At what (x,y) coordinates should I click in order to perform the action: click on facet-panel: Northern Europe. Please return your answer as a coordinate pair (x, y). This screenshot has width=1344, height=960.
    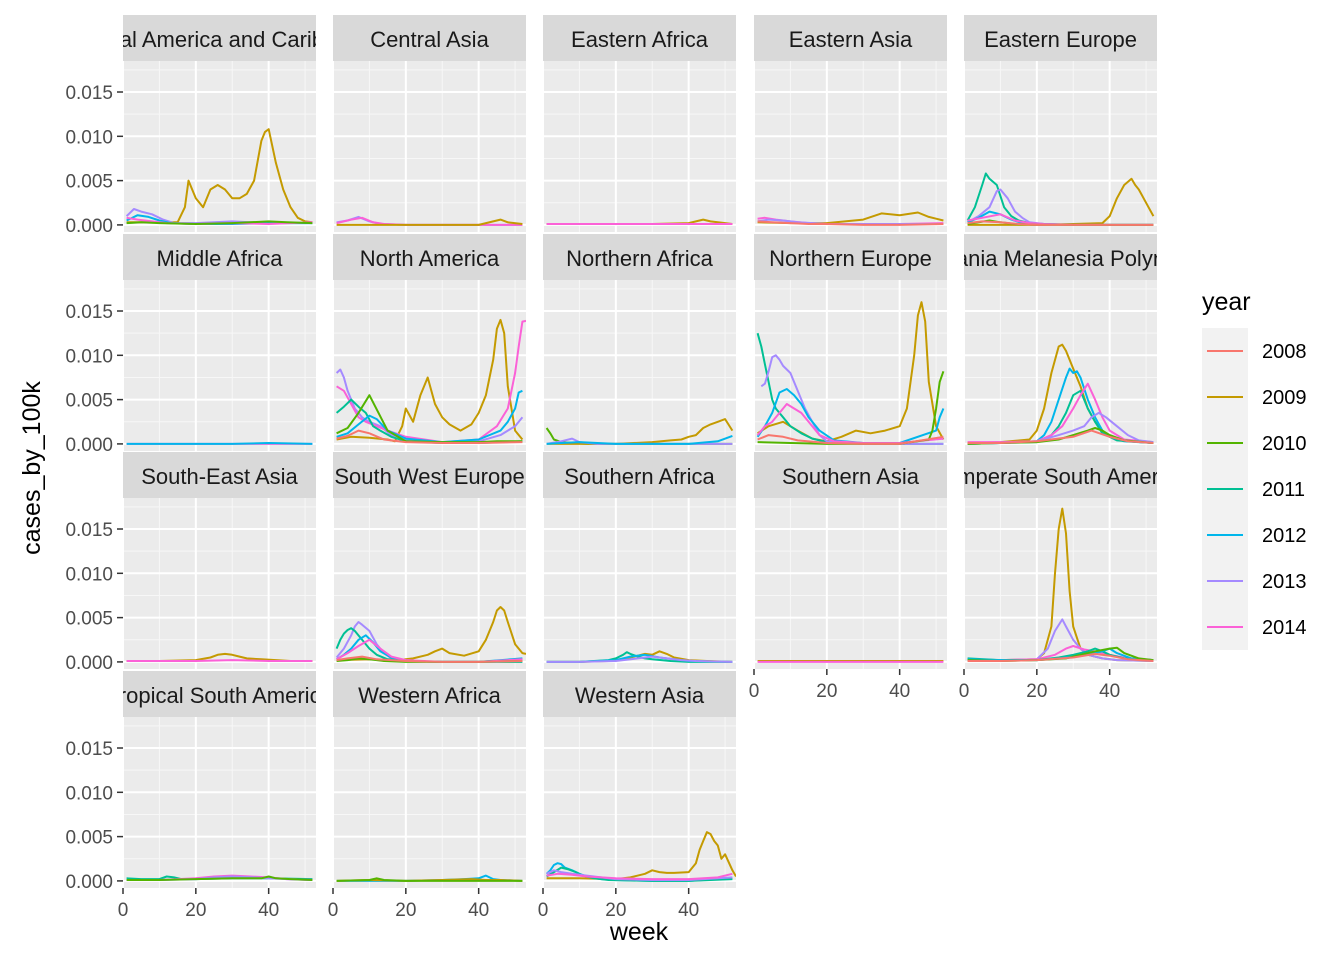
    Looking at the image, I should click on (850, 342).